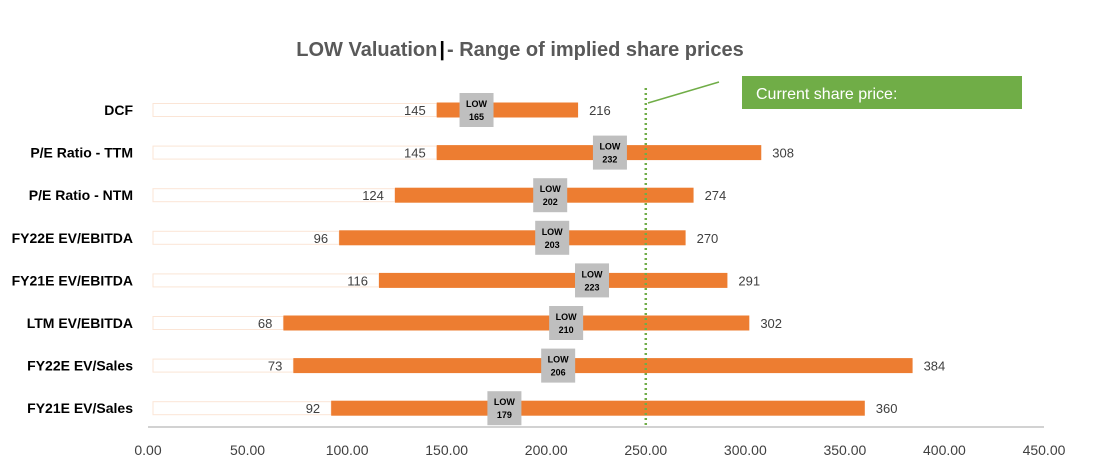 Image resolution: width=1095 pixels, height=476 pixels. Describe the element at coordinates (476, 117) in the screenshot. I see `mid-marker-value: 165` at that location.